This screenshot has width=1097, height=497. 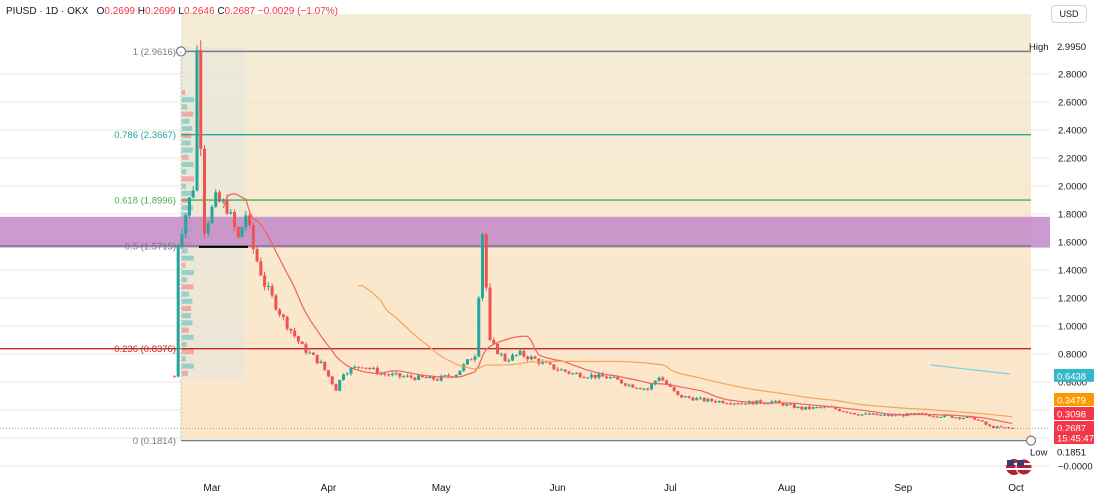 What do you see at coordinates (1072, 355) in the screenshot?
I see `price-tick-label: 0.8000` at bounding box center [1072, 355].